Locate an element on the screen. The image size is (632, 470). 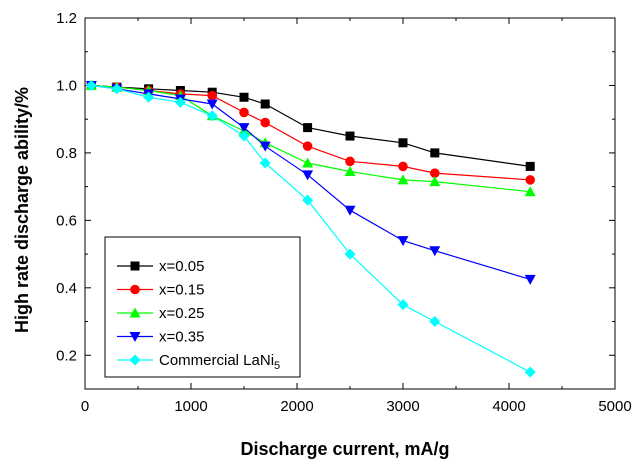
legend-label-text: x=0.15 is located at coordinates (181, 290).